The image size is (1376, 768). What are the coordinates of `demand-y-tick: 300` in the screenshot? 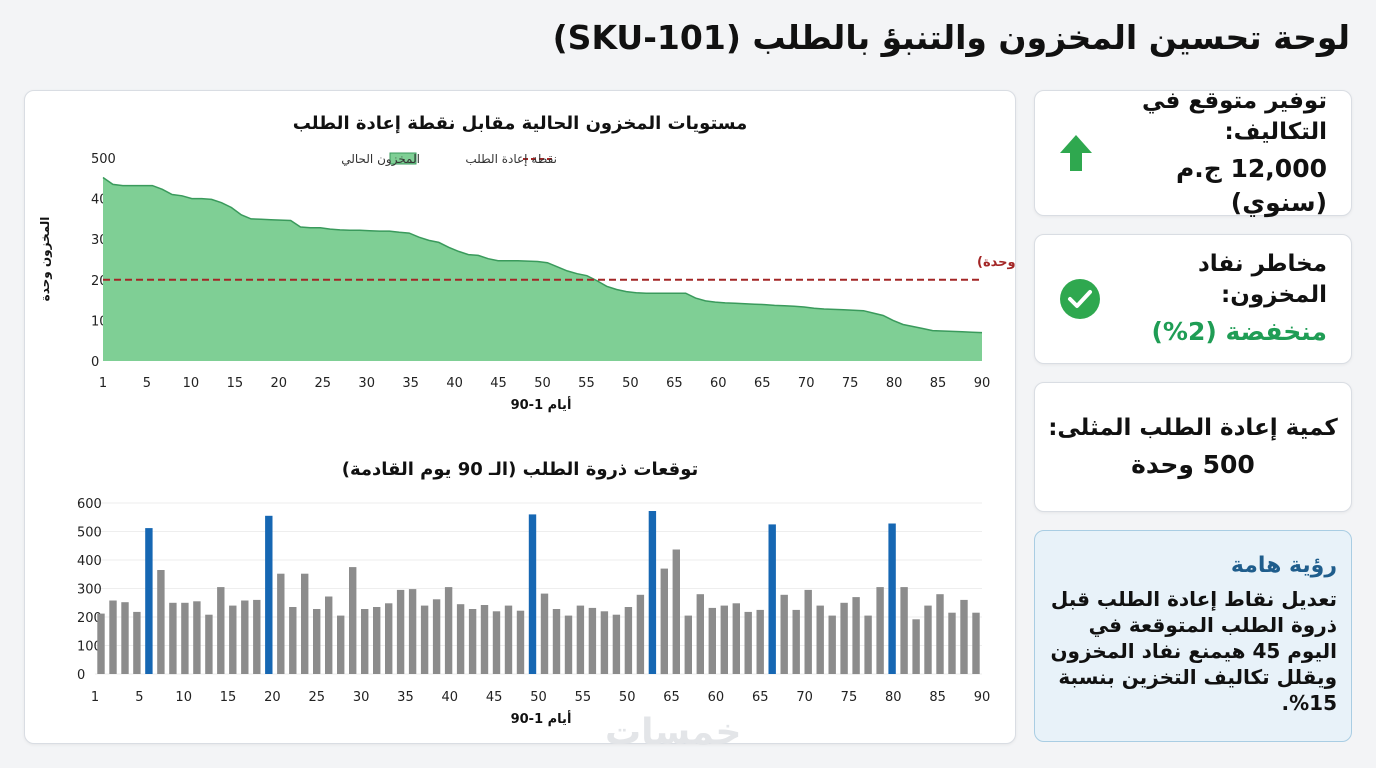 It's located at (89, 590).